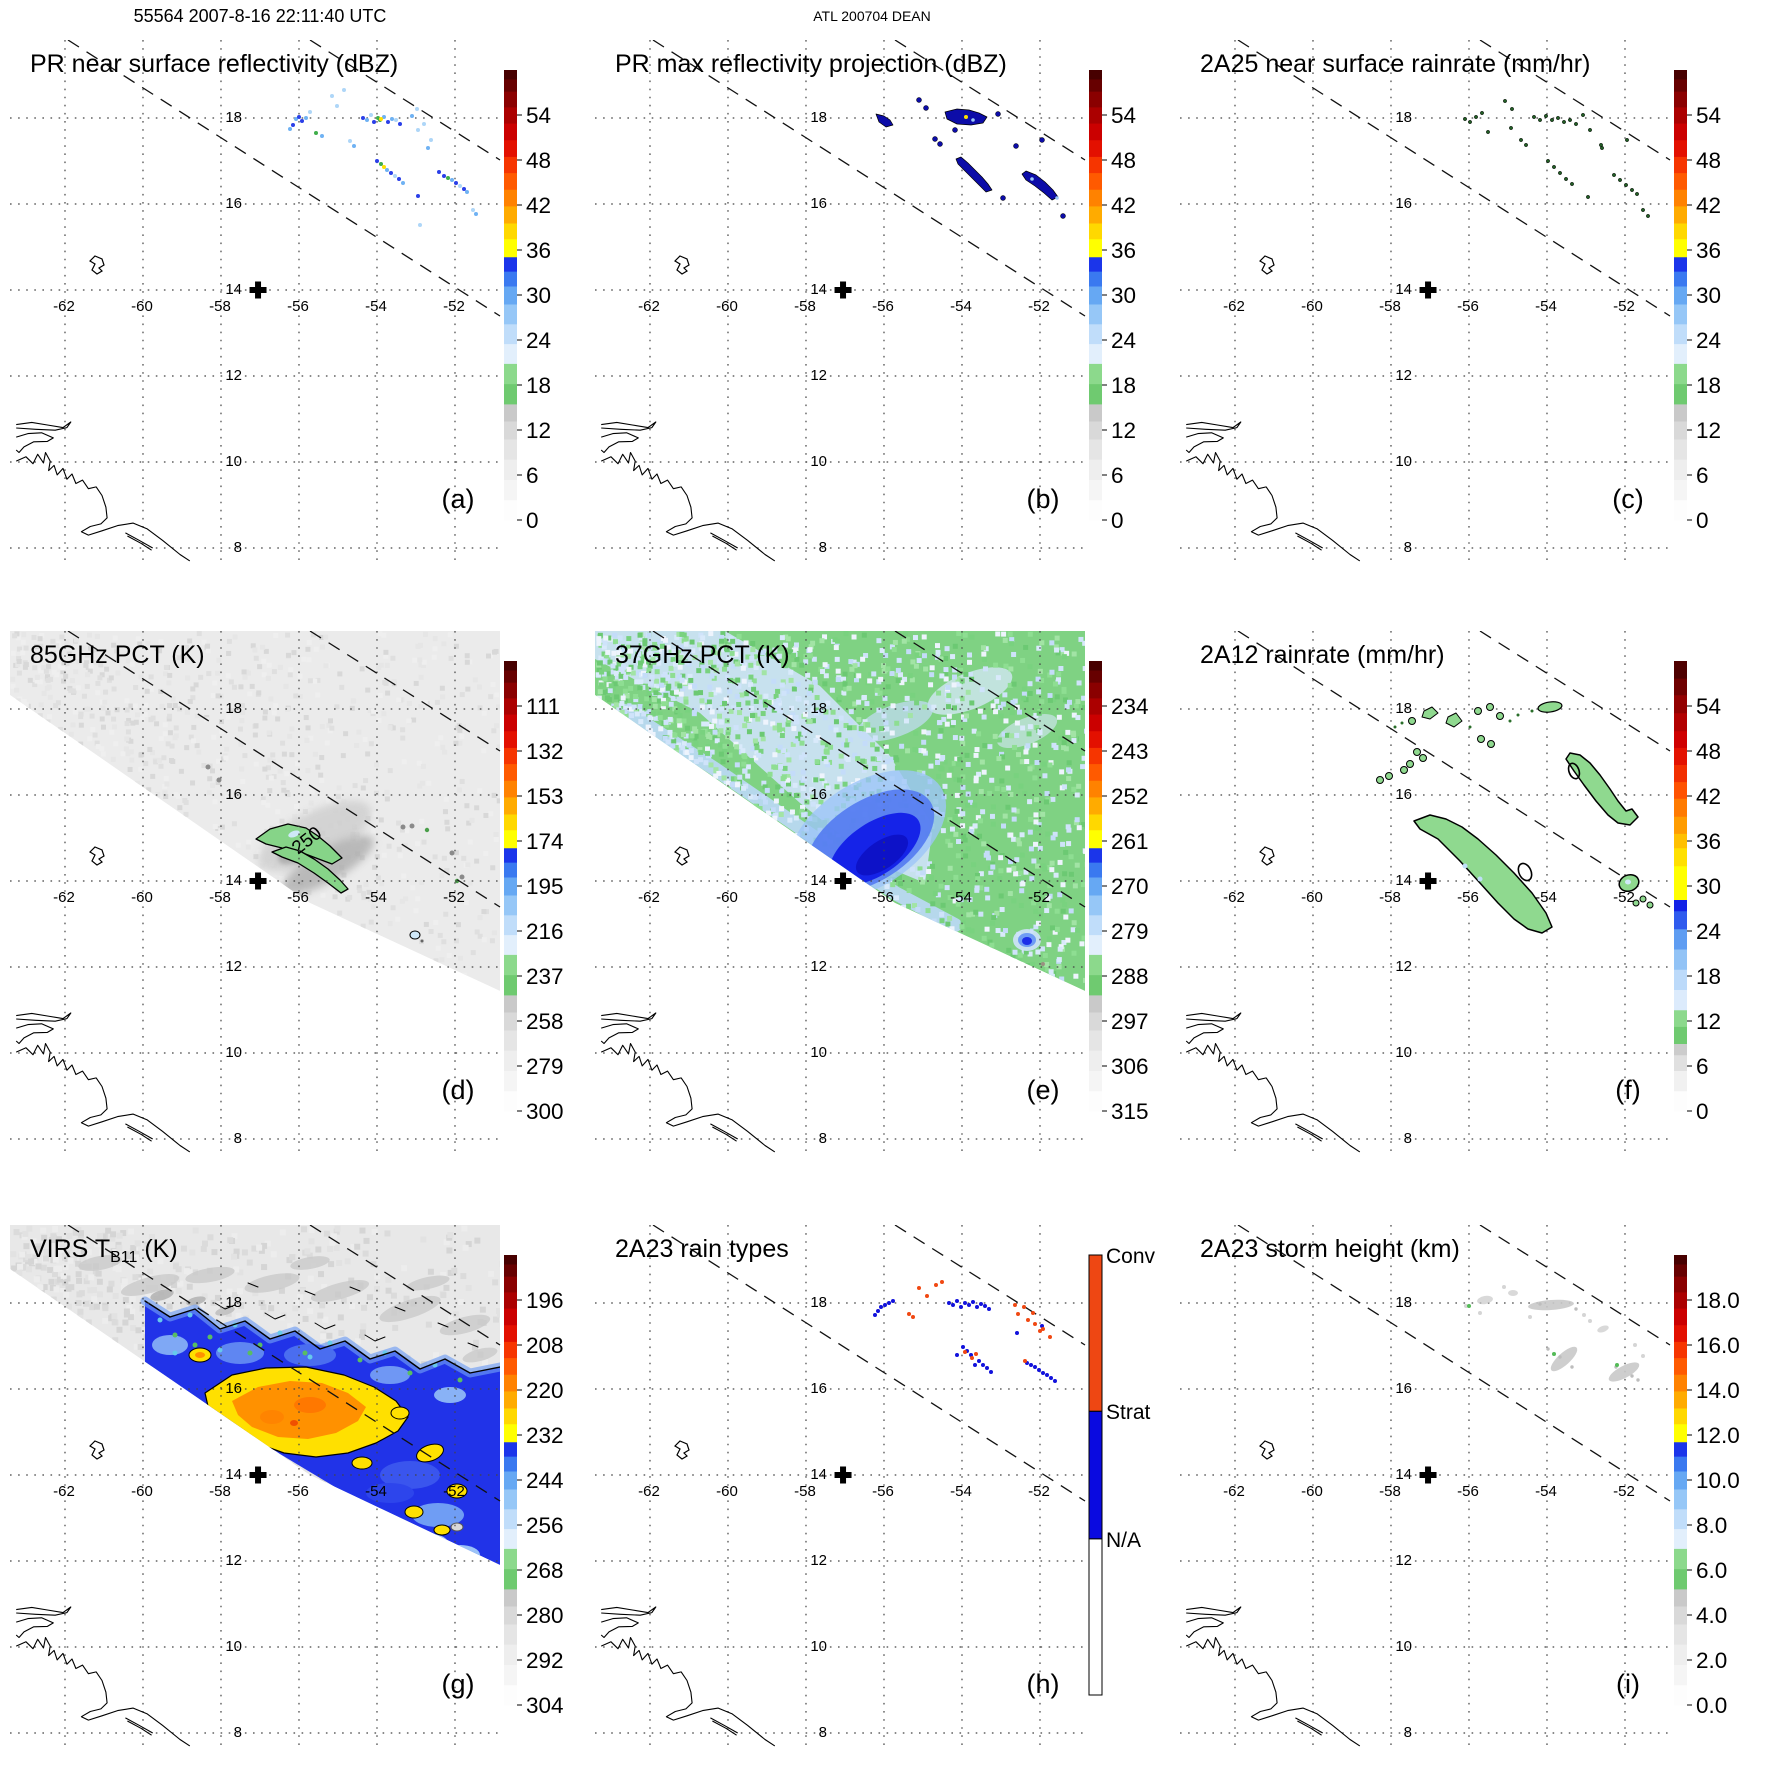 This screenshot has height=1771, width=1771. What do you see at coordinates (1627, 1090) in the screenshot?
I see `panel-letter: (f)` at bounding box center [1627, 1090].